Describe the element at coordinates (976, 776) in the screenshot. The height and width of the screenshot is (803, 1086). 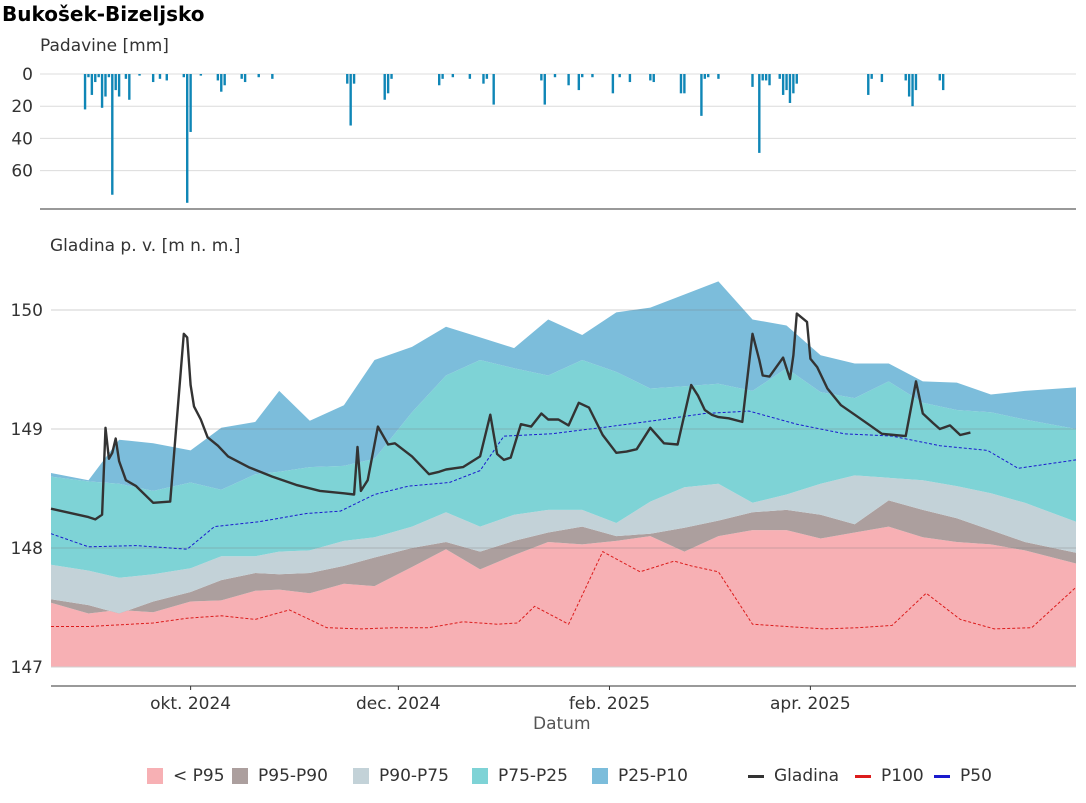
I see `legend-label: P50` at that location.